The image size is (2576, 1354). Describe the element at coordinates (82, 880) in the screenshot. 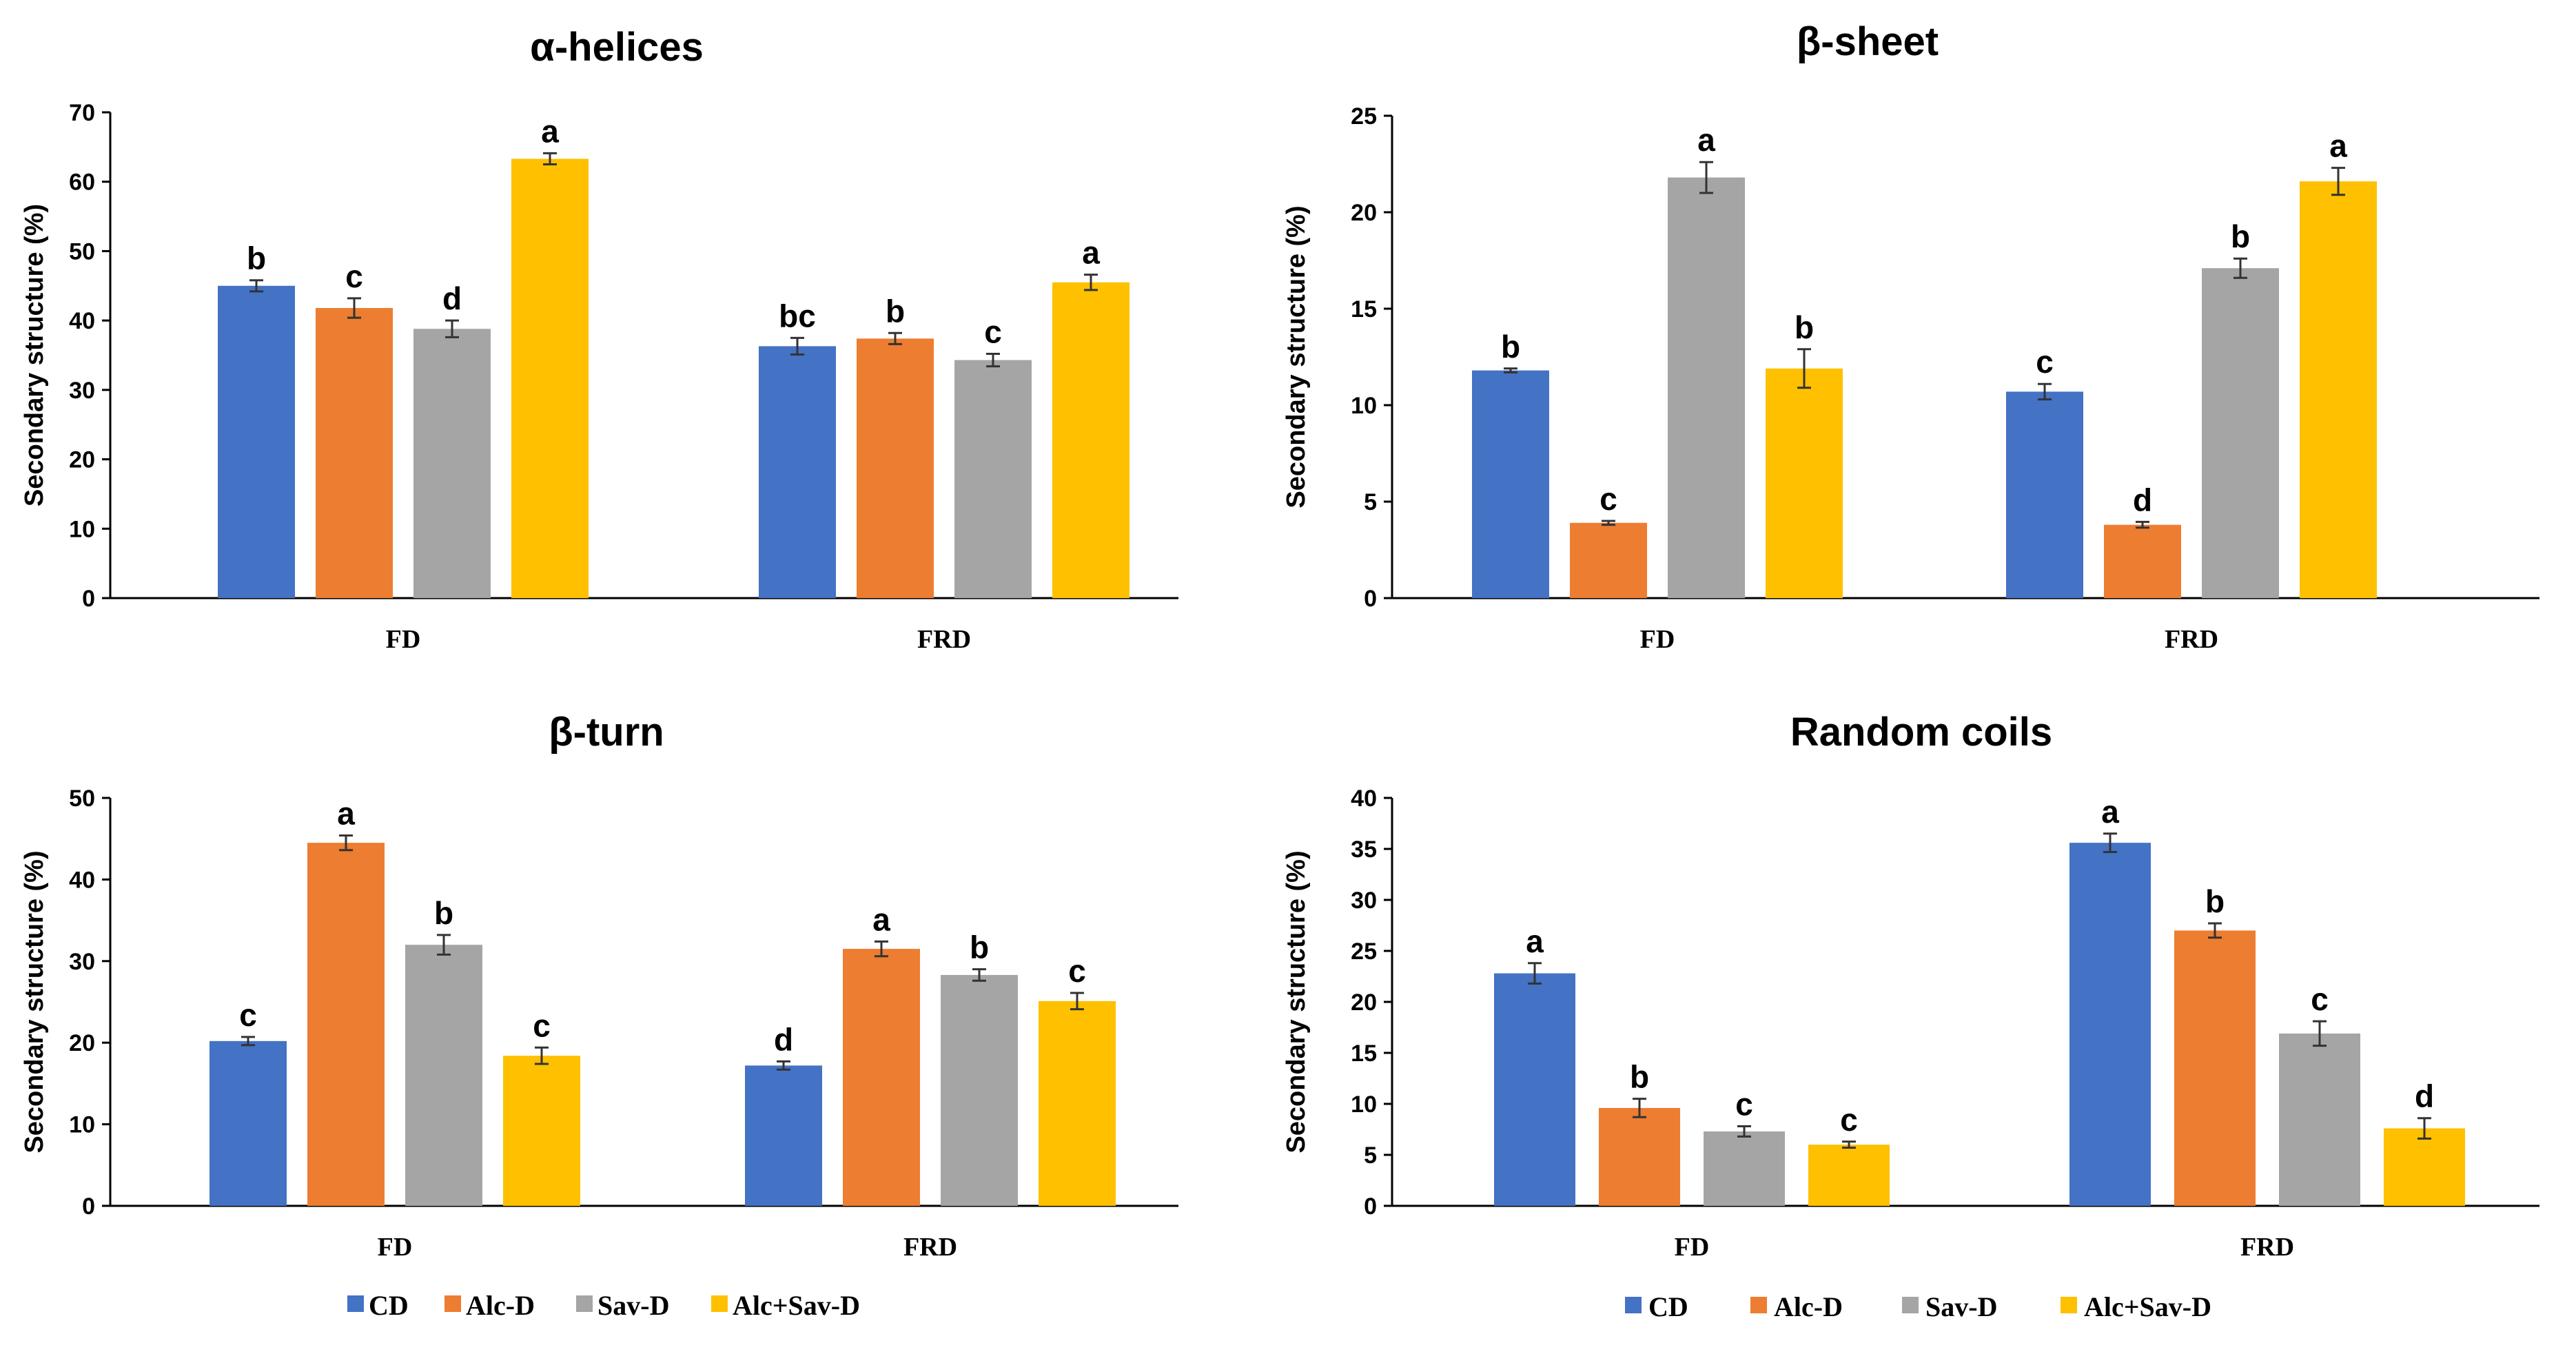

I see `y-tick-label: 40` at that location.